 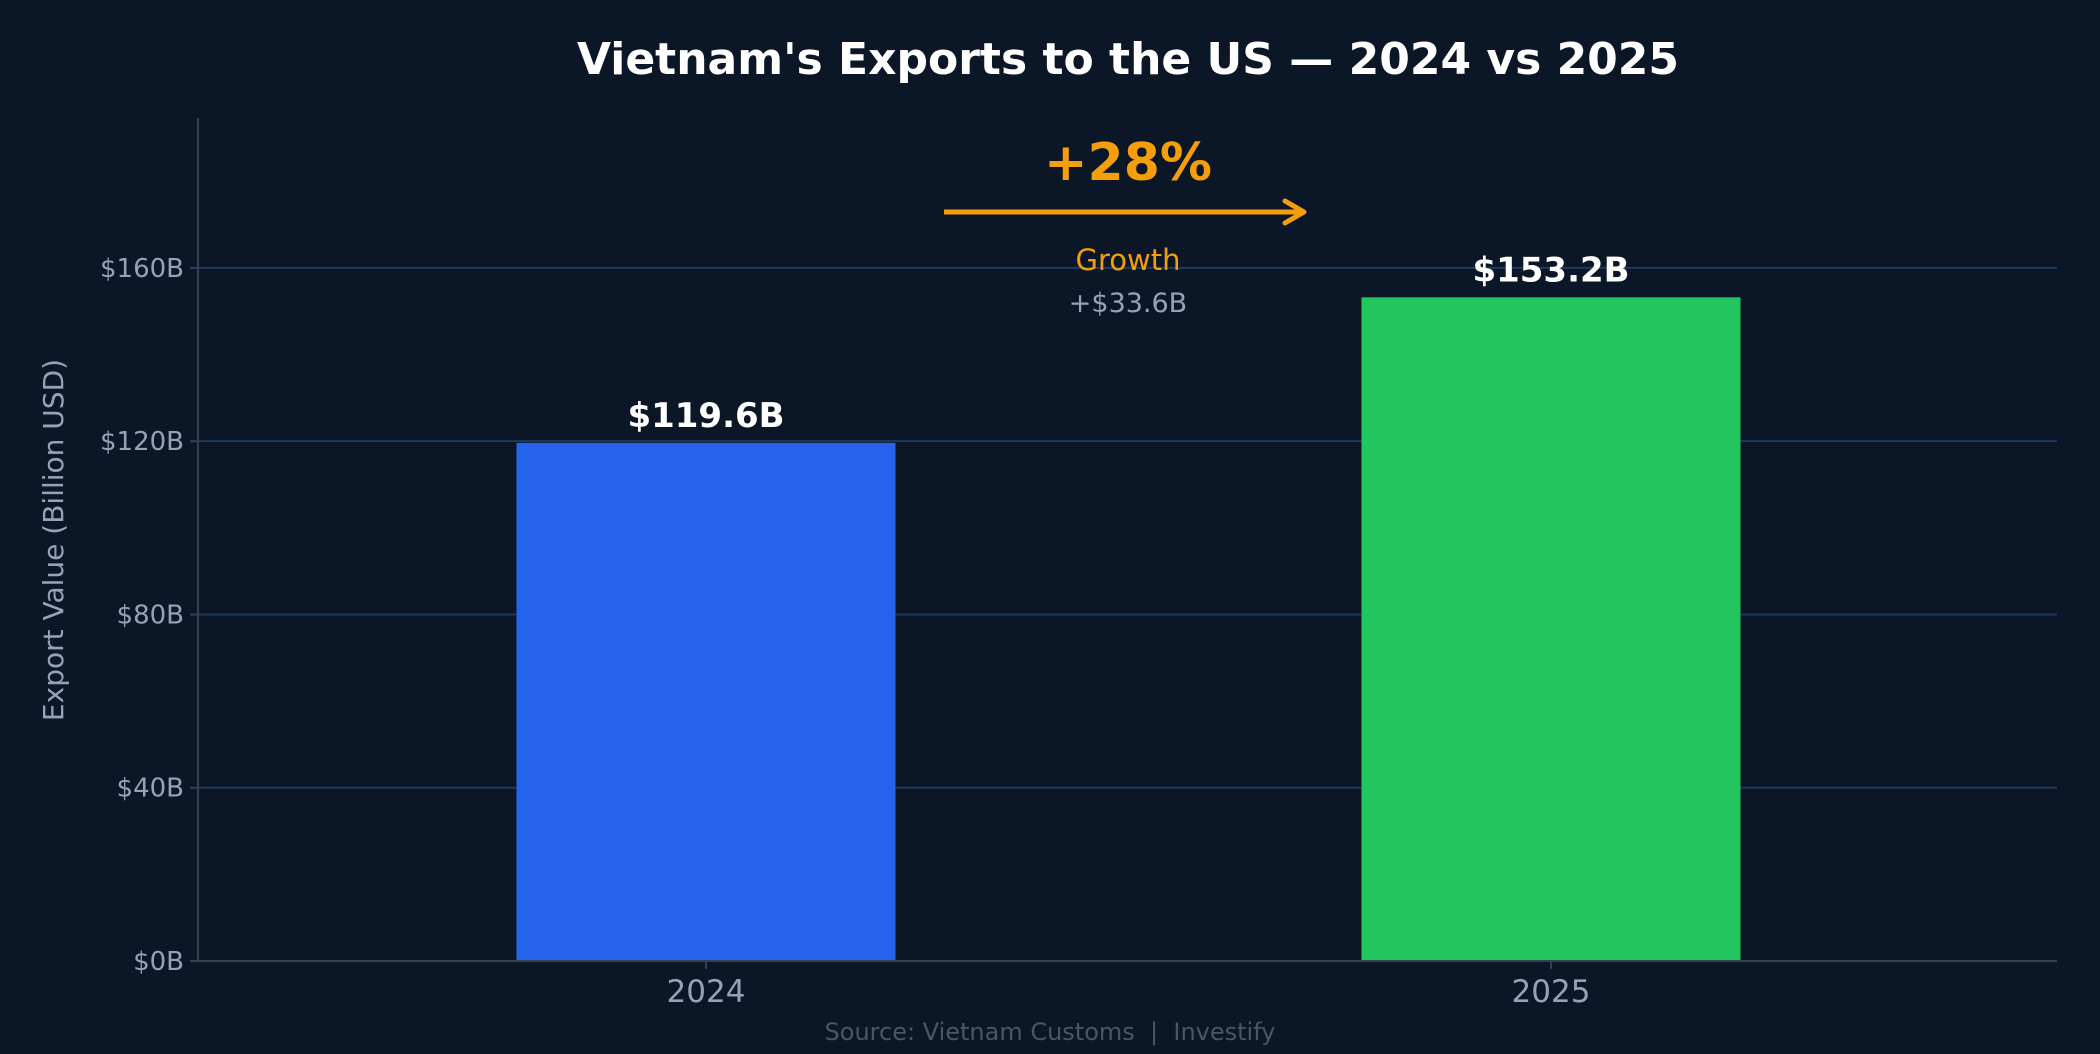 I want to click on y-tick-label: $40B, so click(x=150, y=789).